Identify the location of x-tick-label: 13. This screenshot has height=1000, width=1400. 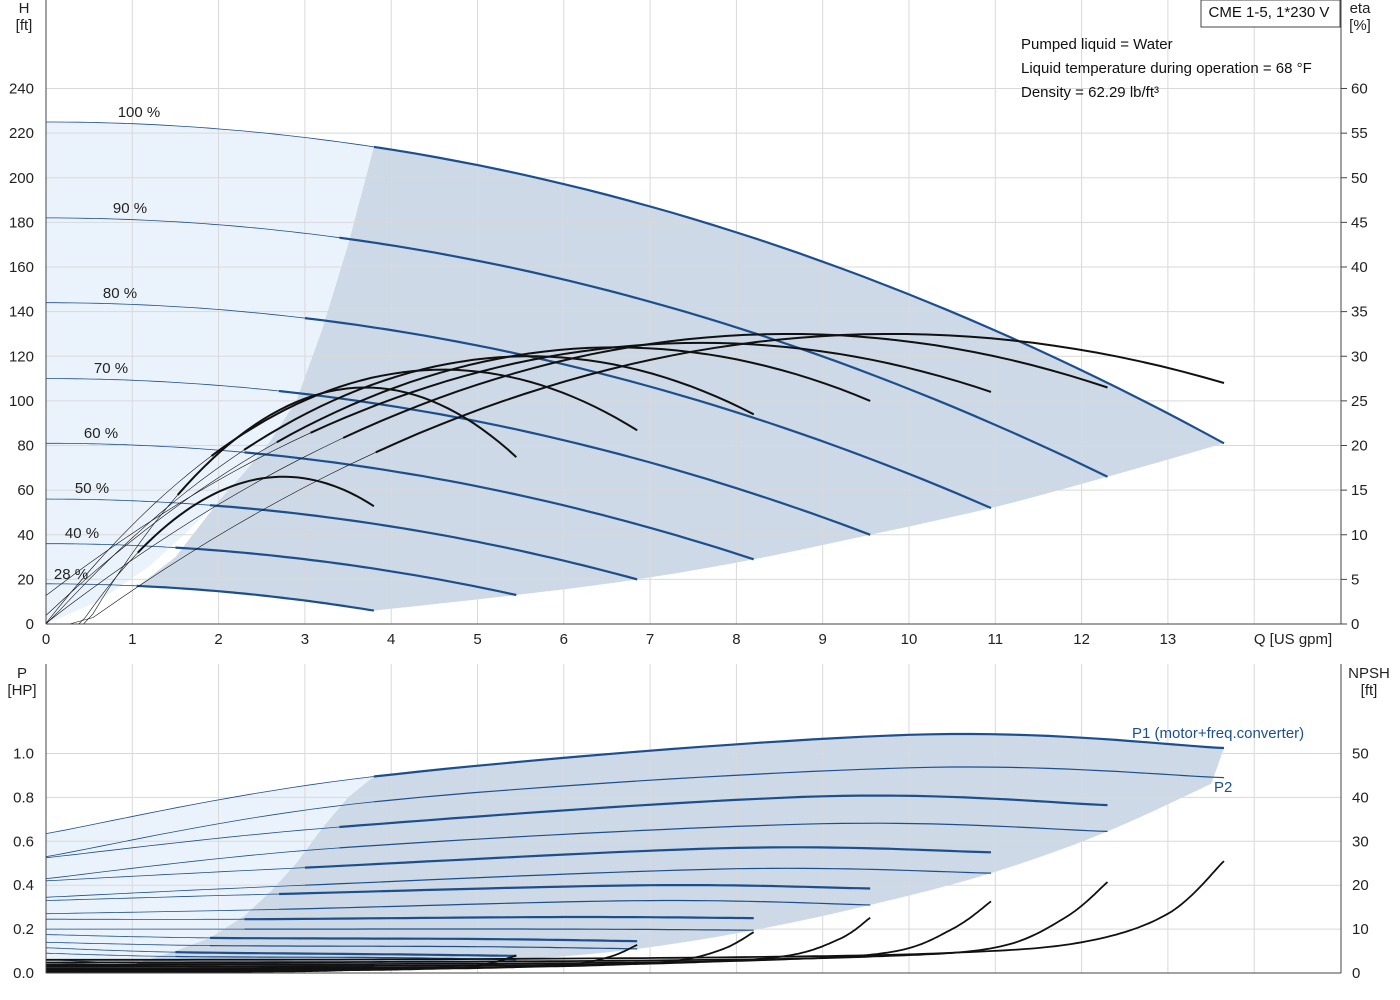
(1168, 639).